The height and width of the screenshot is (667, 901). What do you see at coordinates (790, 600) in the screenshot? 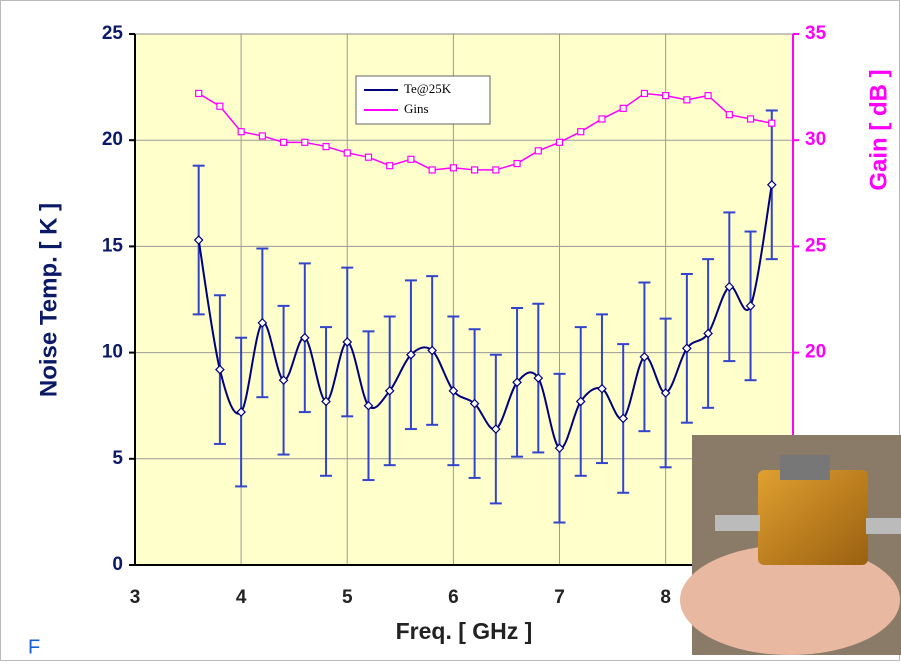
I see `photo-hand` at bounding box center [790, 600].